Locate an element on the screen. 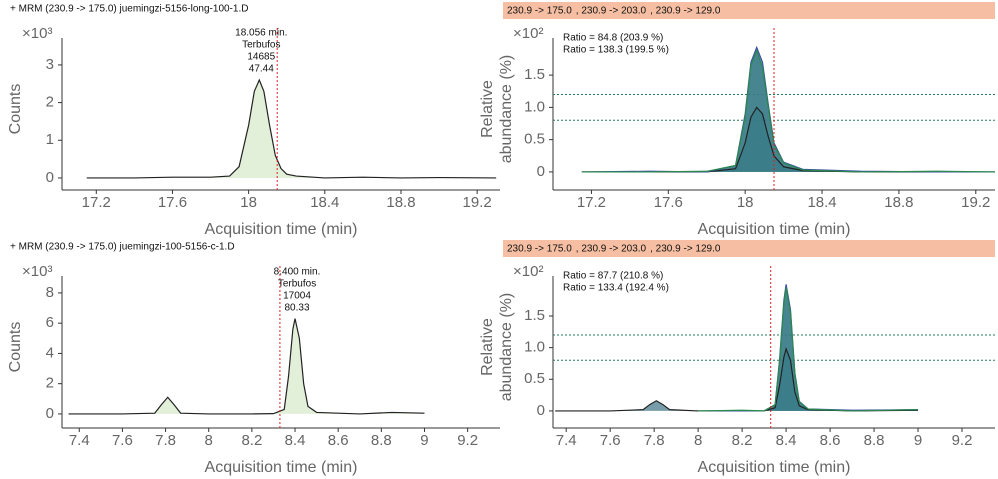 This screenshot has width=998, height=479. ratio-label: Ratio = 87.7 (210.8 %) is located at coordinates (613, 276).